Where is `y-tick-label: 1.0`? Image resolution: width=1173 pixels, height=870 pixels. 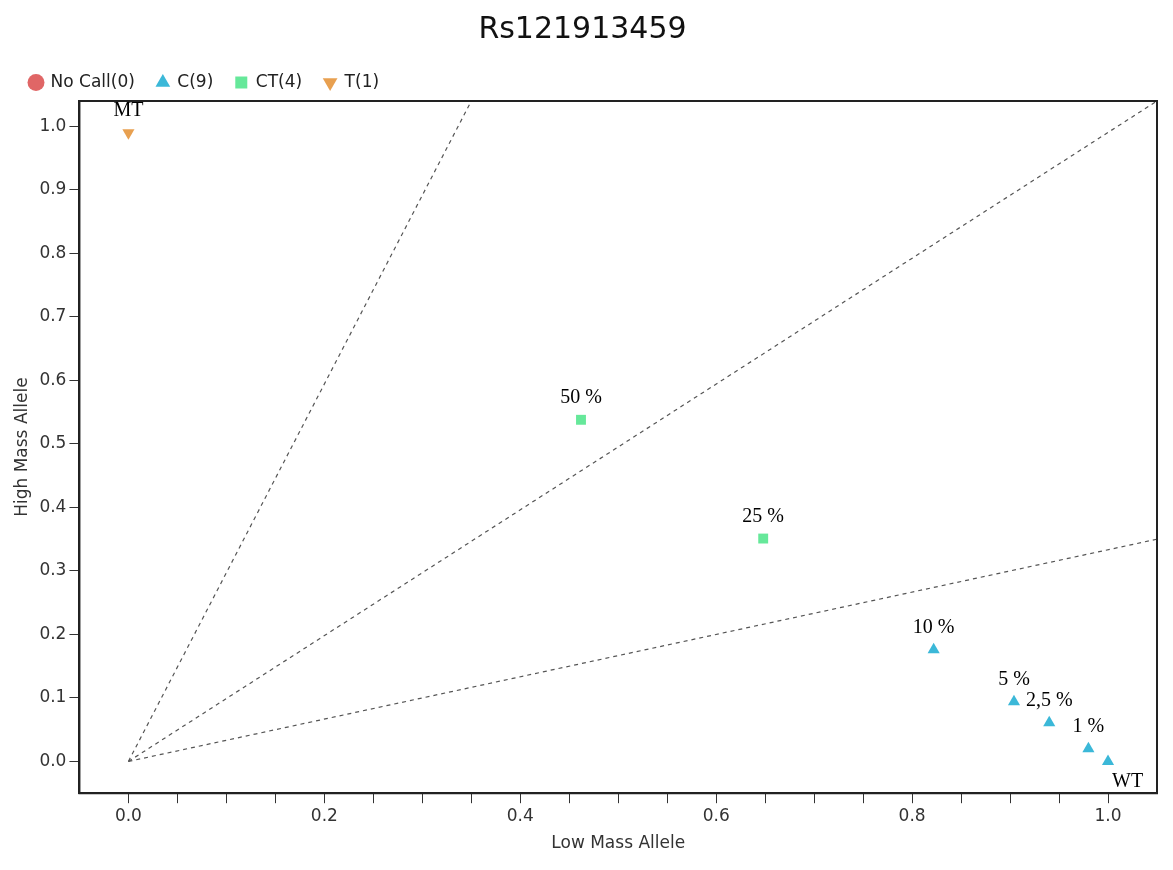 y-tick-label: 1.0 is located at coordinates (53, 124).